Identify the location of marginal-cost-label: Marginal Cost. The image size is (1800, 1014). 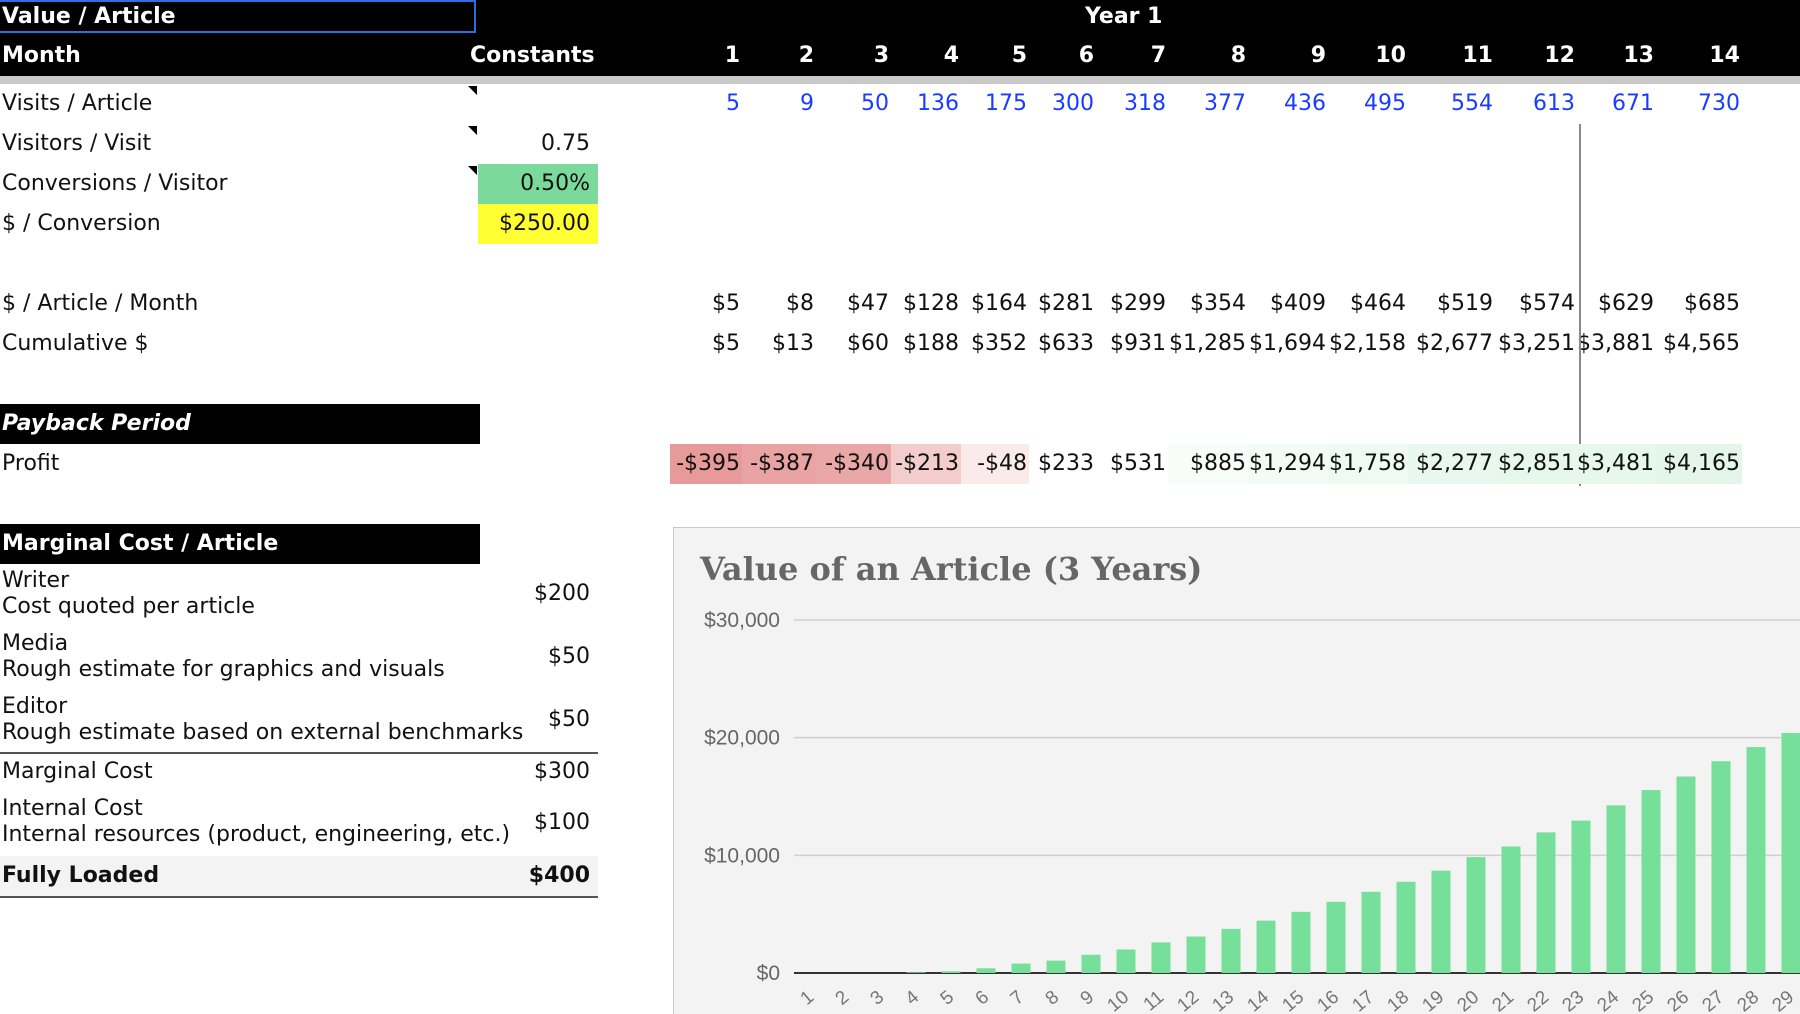
(77, 772).